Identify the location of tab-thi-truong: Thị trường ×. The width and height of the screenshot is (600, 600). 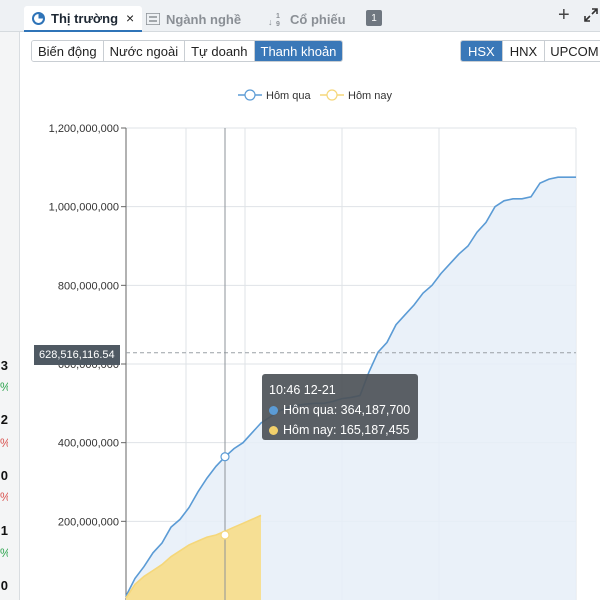
(83, 19).